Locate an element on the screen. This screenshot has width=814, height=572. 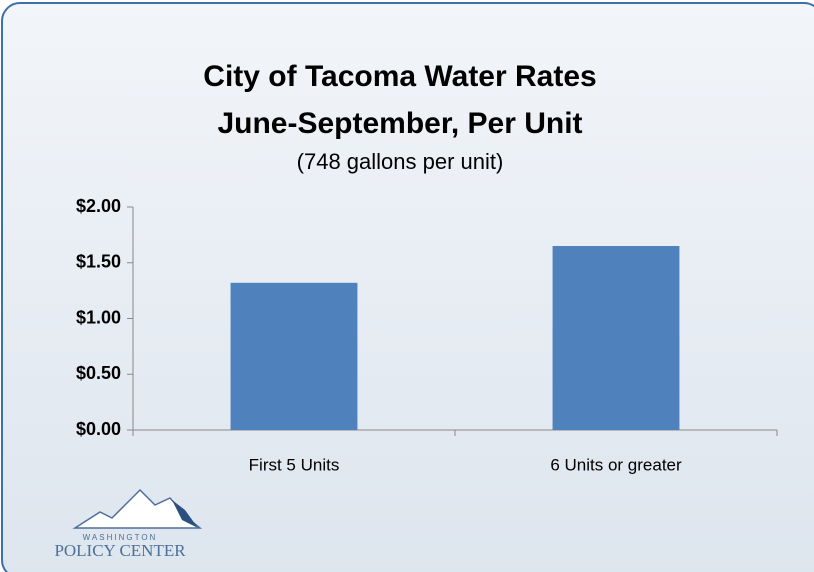
y-tick-label: $0.50 is located at coordinates (98, 373).